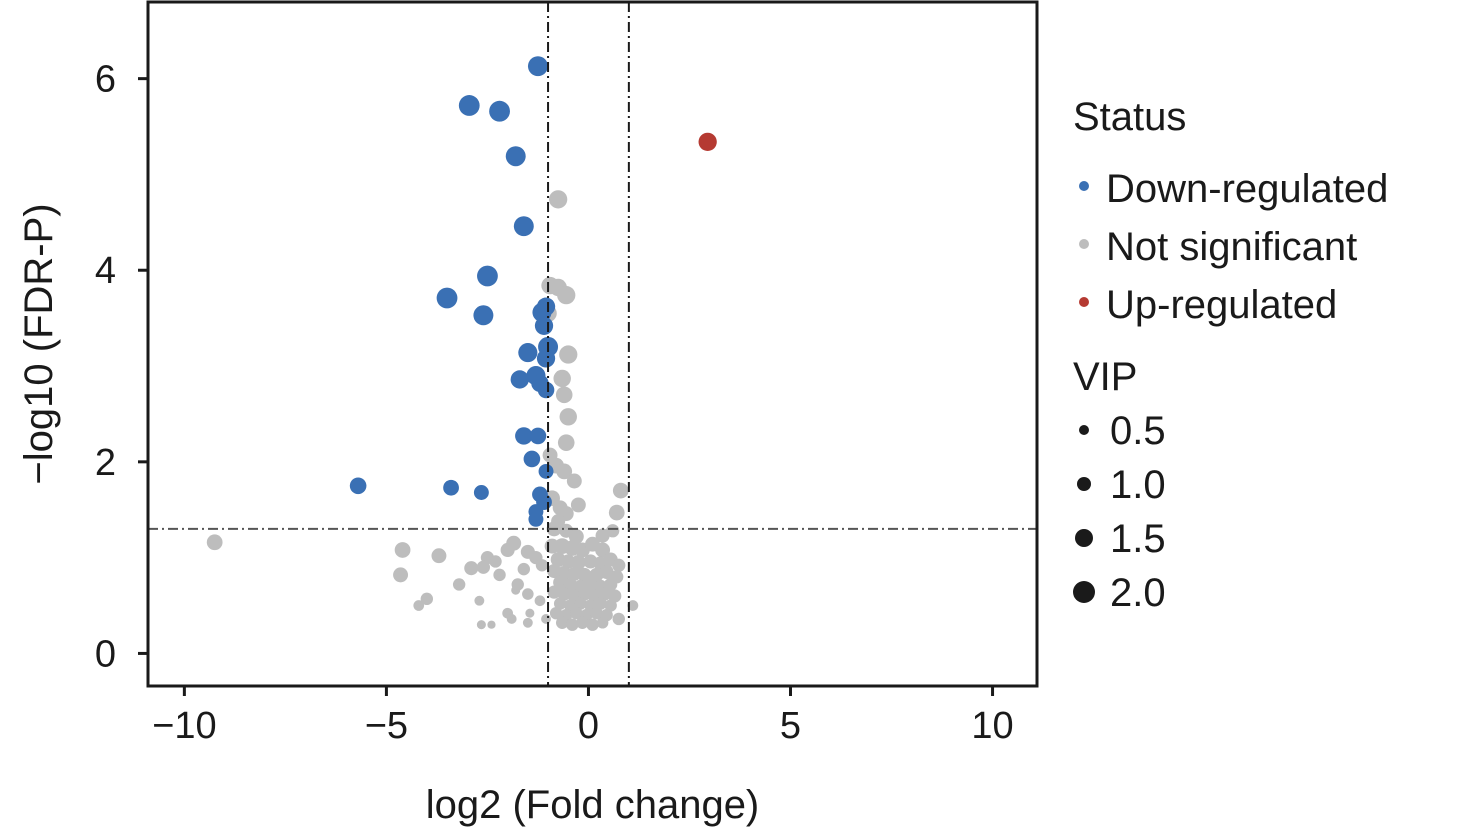 The image size is (1476, 838). I want to click on y-axis-title: −log10 (FDR-P), so click(39, 343).